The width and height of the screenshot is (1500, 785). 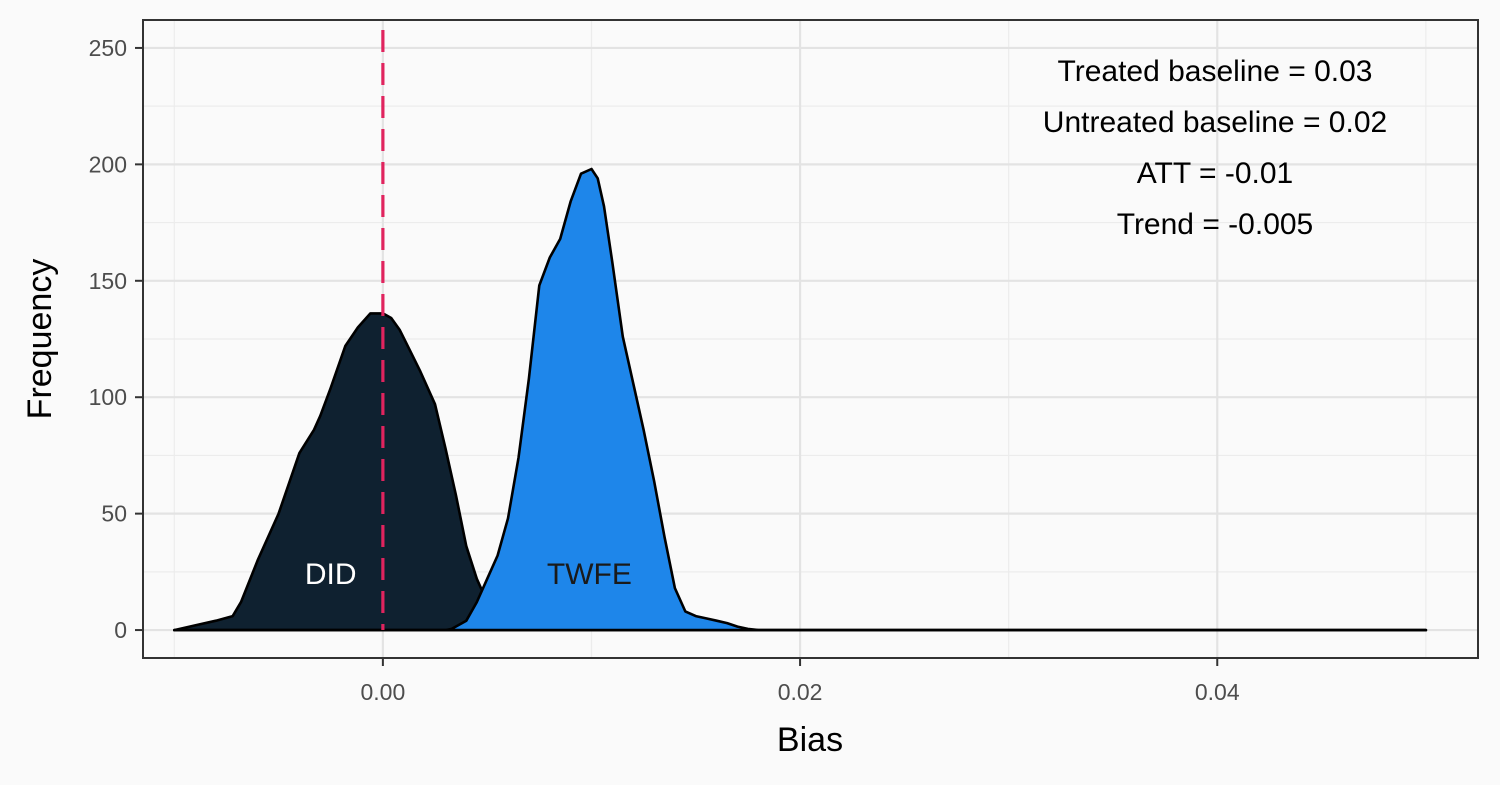 I want to click on y-tick-label: 100, so click(x=108, y=397).